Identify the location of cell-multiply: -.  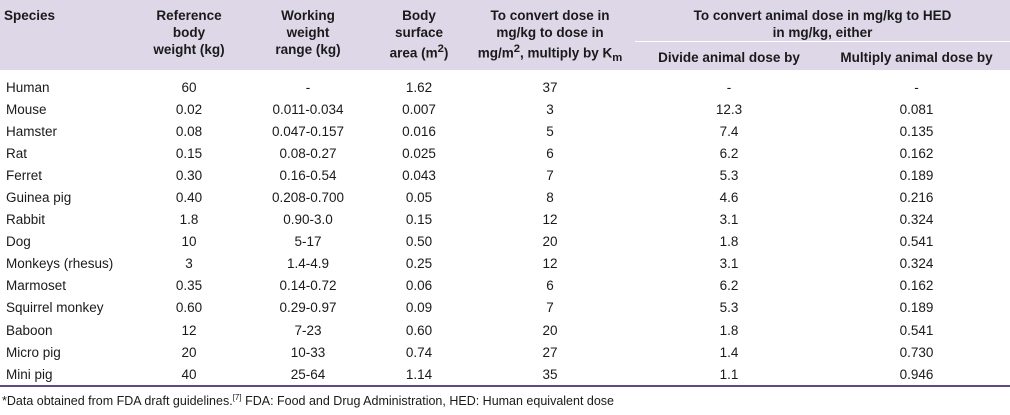
(916, 87).